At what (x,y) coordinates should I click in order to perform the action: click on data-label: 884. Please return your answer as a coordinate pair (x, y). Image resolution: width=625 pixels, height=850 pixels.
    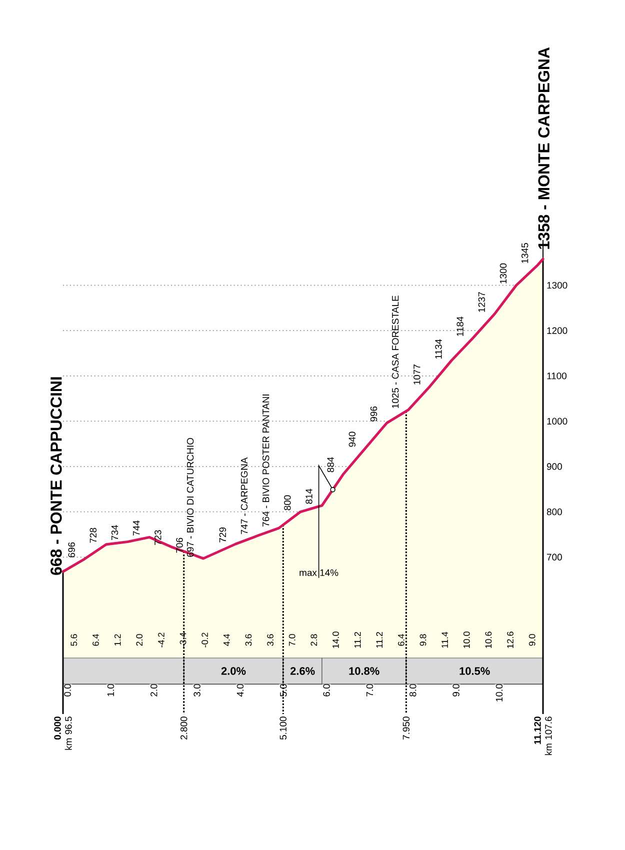
    Looking at the image, I should click on (330, 464).